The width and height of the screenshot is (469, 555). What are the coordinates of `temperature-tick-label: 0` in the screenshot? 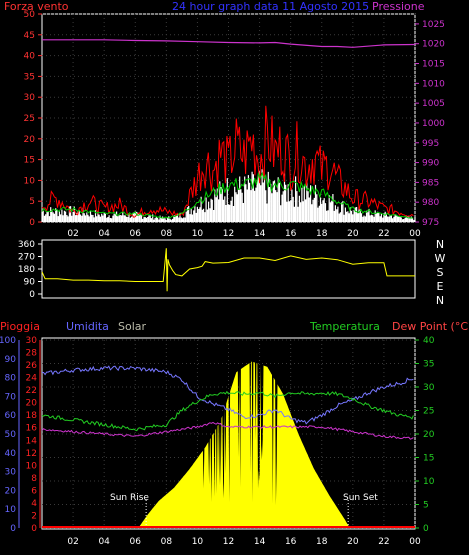 It's located at (426, 529).